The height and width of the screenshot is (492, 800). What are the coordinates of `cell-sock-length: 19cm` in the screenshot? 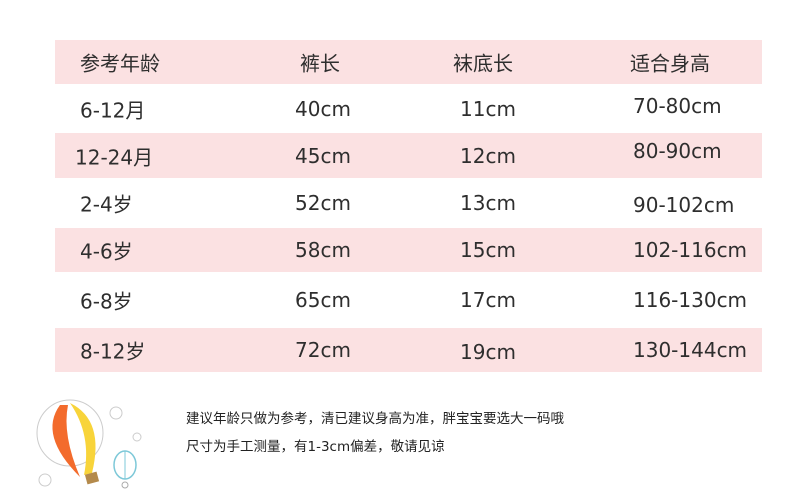 It's located at (488, 352).